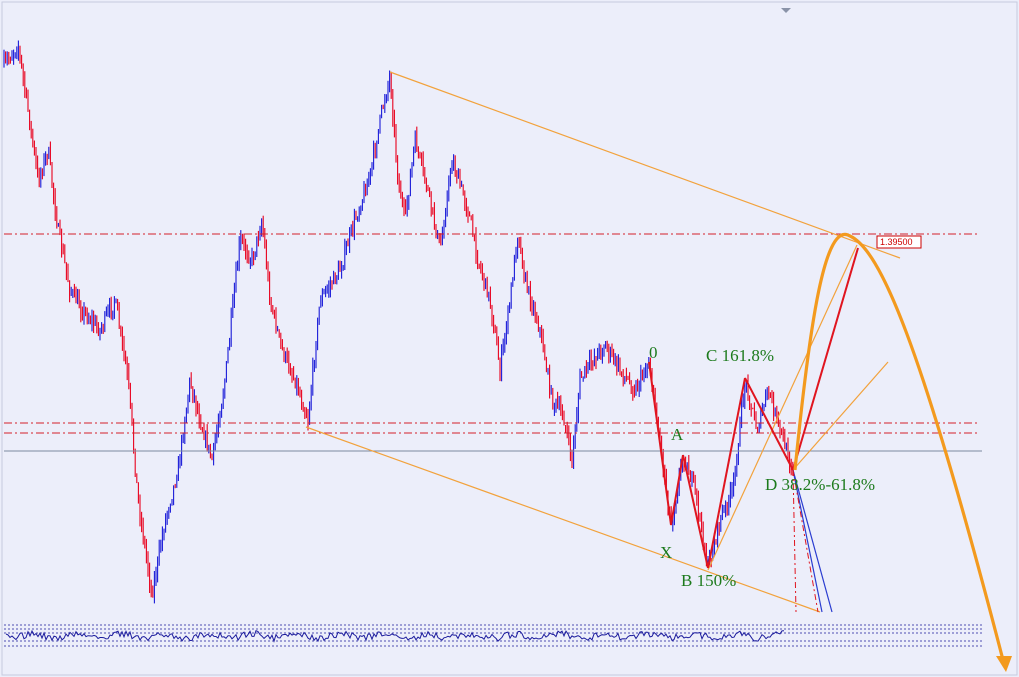 The height and width of the screenshot is (677, 1019). I want to click on label-point-c: C 161.8%, so click(740, 355).